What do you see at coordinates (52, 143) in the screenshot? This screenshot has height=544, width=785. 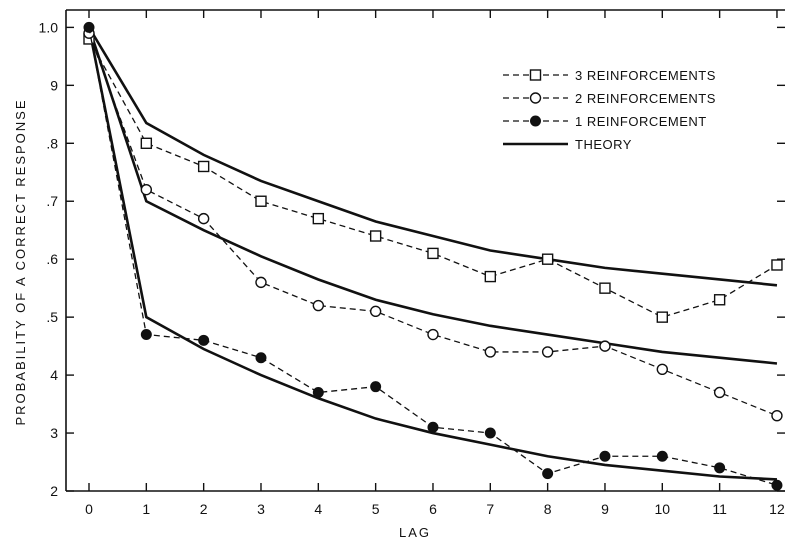 I see `y-tick-label: .8` at bounding box center [52, 143].